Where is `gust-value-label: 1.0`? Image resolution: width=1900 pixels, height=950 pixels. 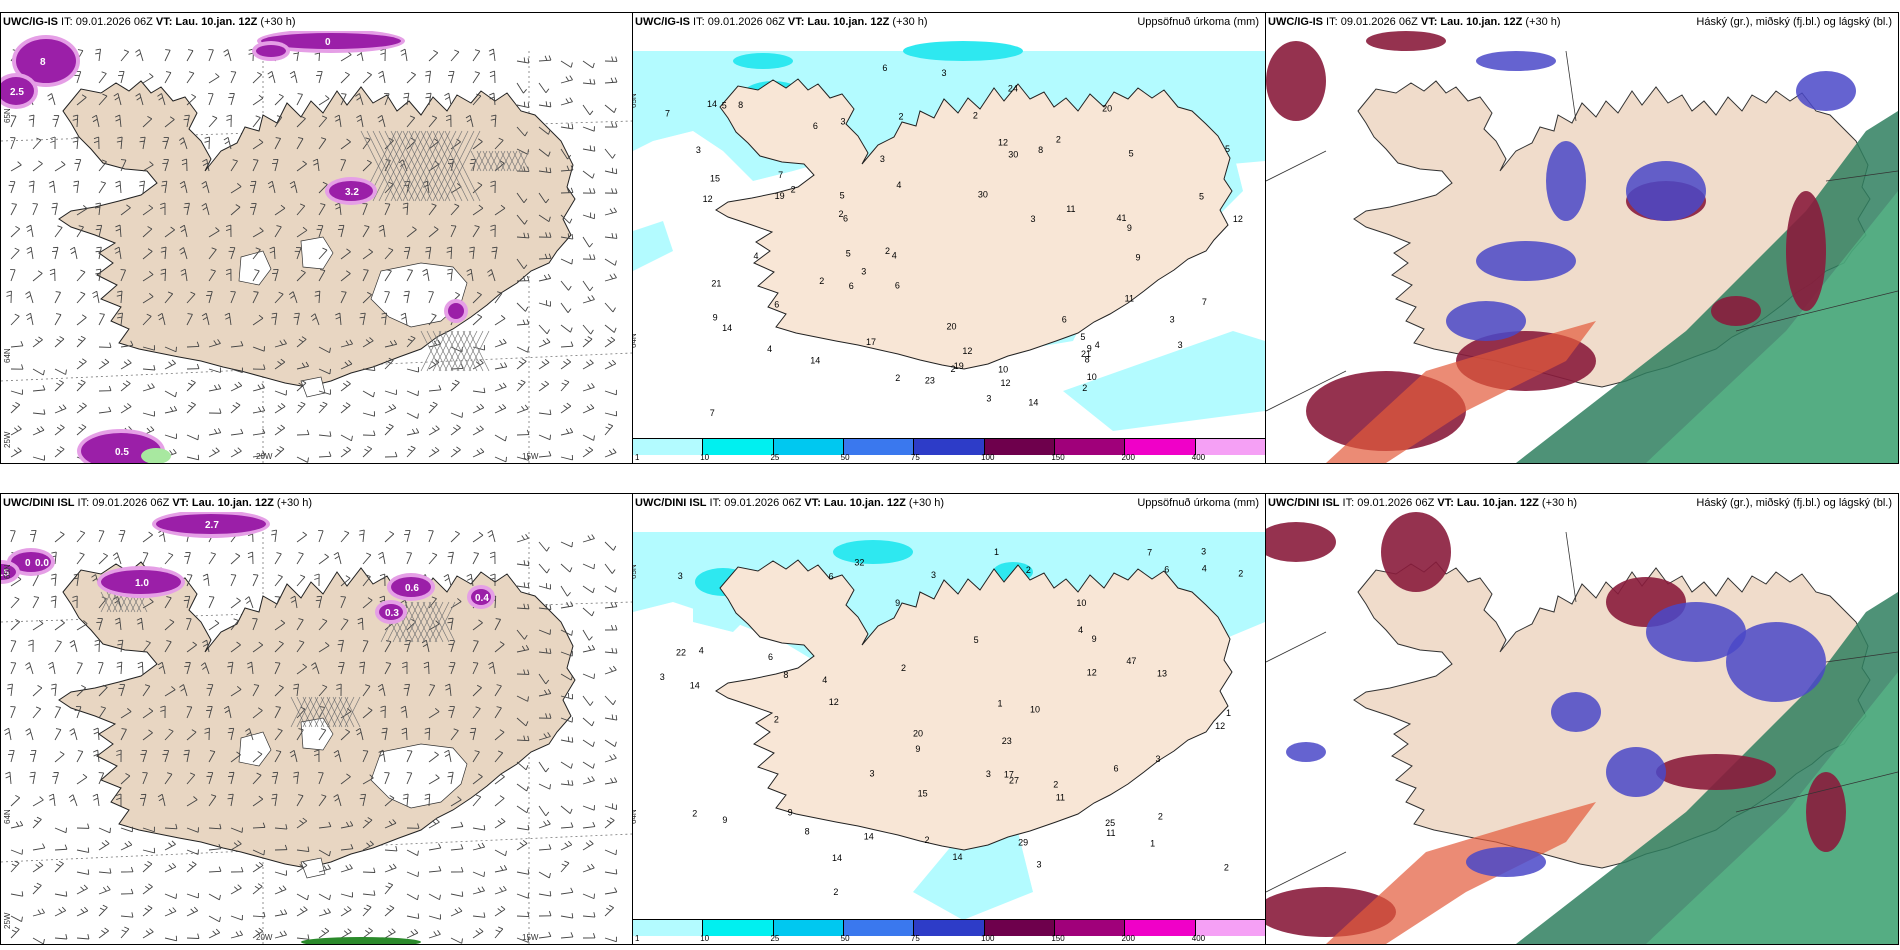 gust-value-label: 1.0 is located at coordinates (142, 583).